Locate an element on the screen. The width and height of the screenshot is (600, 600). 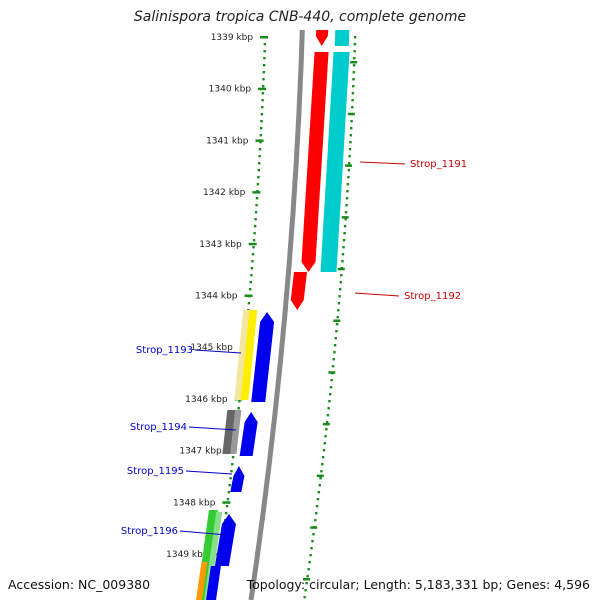
blast-orange is located at coordinates (202, 581).